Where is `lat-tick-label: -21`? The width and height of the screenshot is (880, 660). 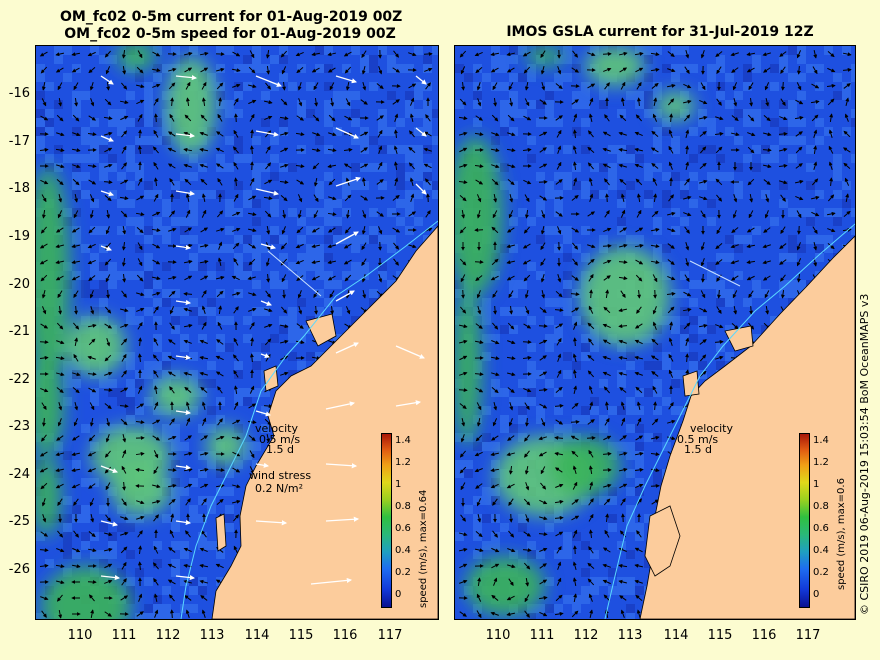
lat-tick-label: -21 is located at coordinates (19, 331).